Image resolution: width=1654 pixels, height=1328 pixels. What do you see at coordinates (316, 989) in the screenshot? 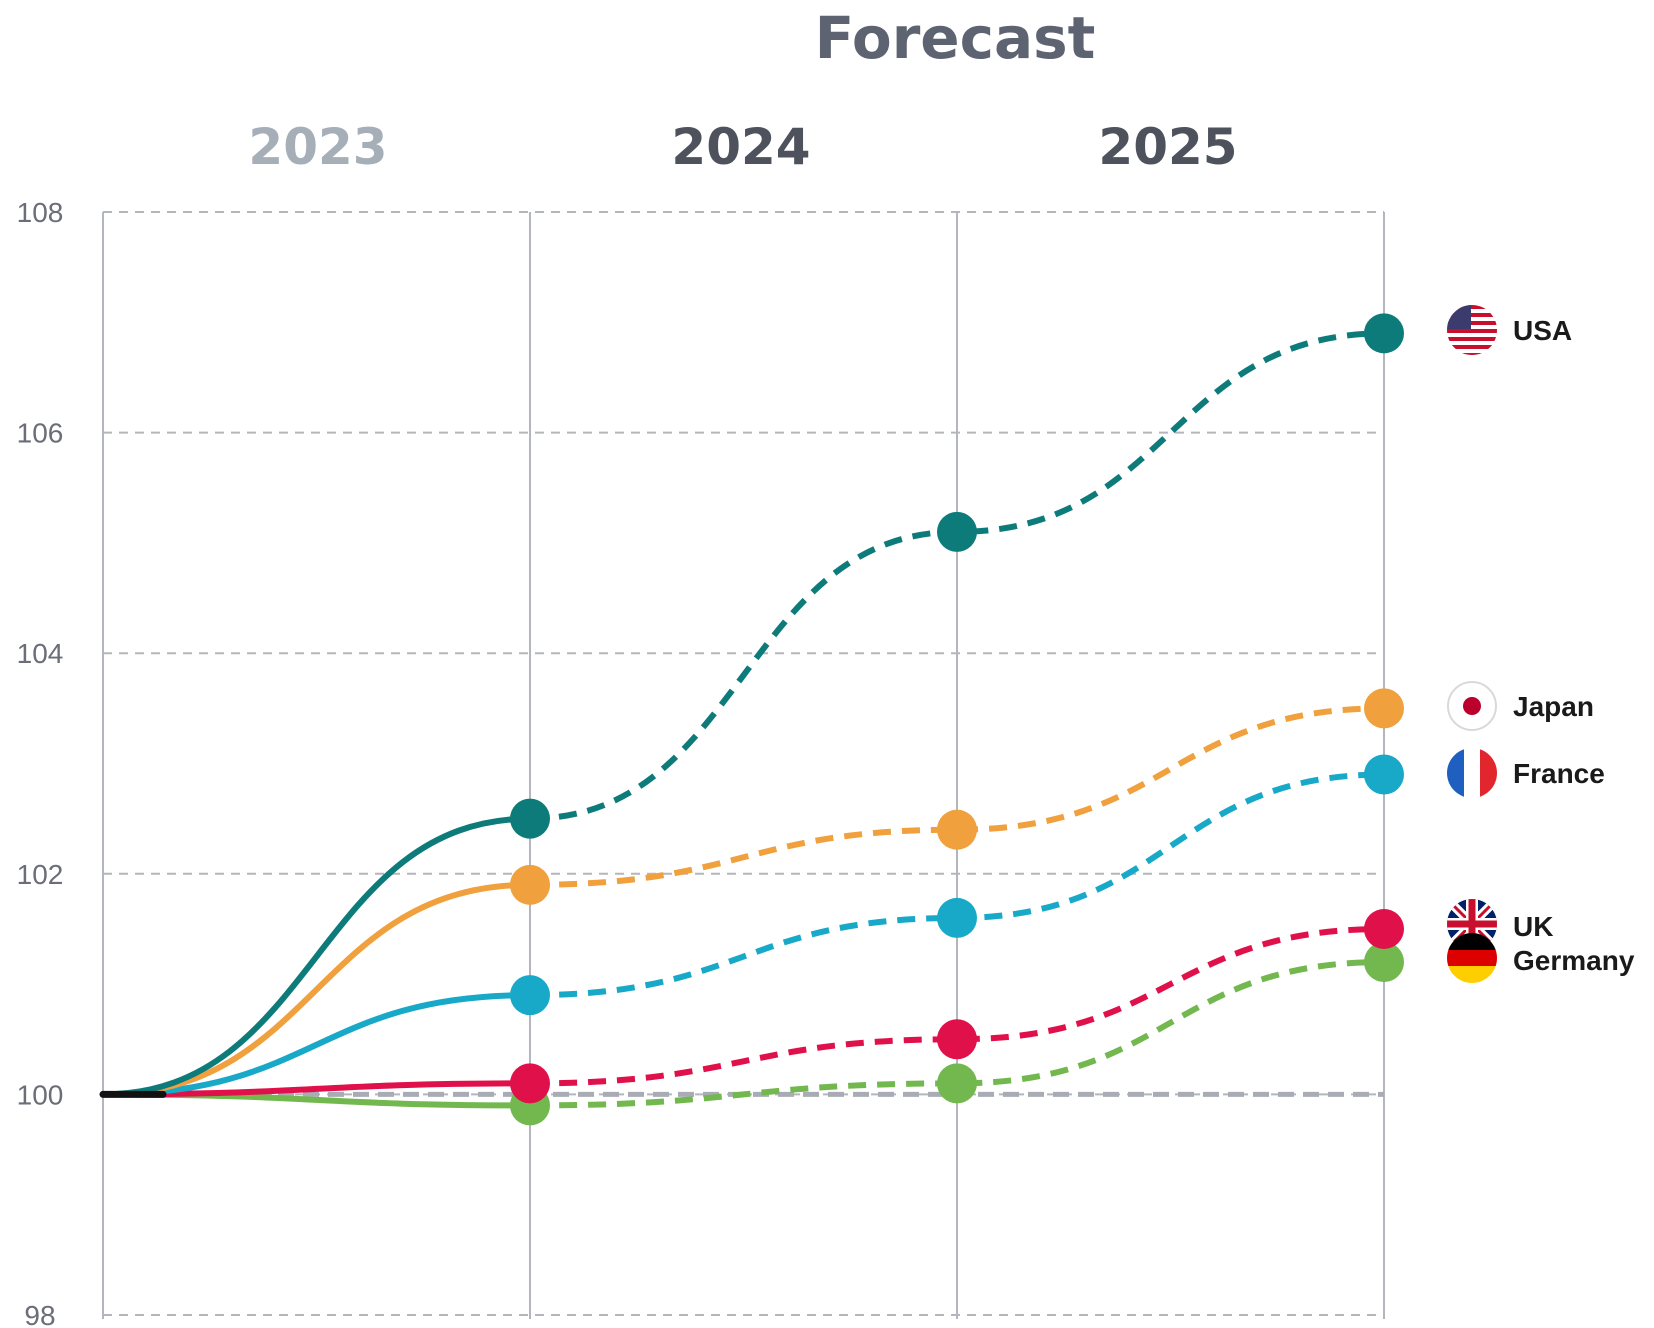
I see `series-line-actual-japan` at bounding box center [316, 989].